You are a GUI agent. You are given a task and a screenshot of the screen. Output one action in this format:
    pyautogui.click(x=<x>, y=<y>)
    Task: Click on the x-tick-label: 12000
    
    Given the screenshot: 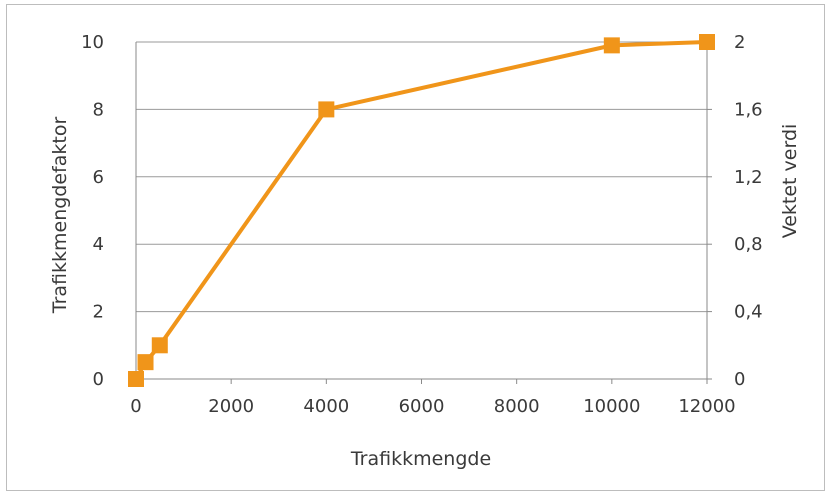 What is the action you would take?
    pyautogui.click(x=706, y=406)
    